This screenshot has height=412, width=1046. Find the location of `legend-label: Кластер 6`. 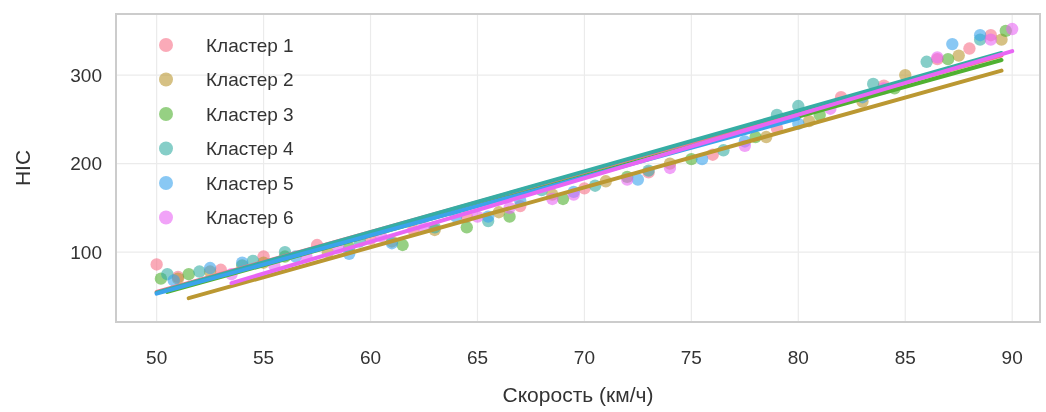

legend-label: Кластер 6 is located at coordinates (250, 218).